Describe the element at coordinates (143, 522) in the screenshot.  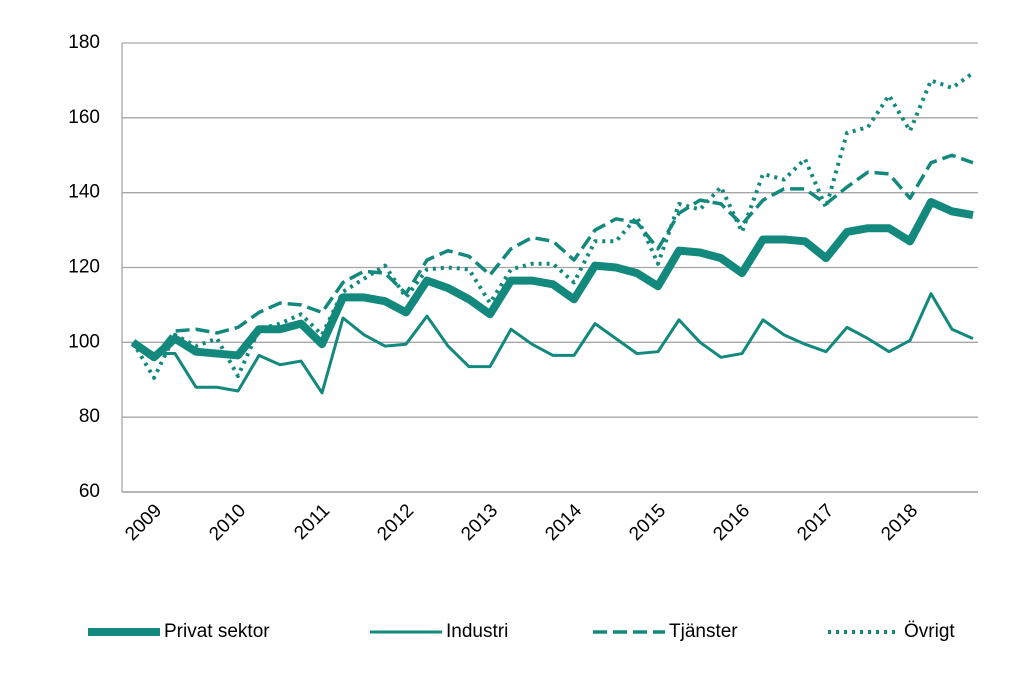
I see `x-tick-label: 2009` at that location.